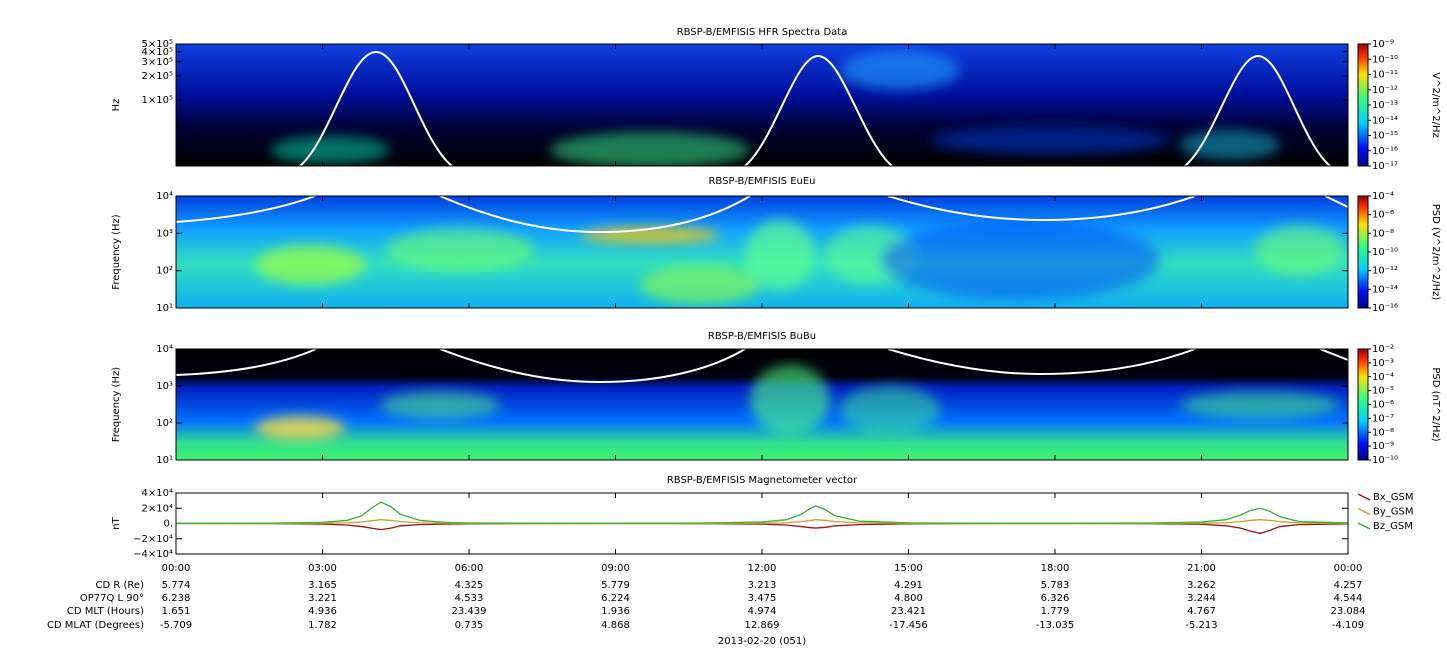 The height and width of the screenshot is (658, 1447). Describe the element at coordinates (908, 568) in the screenshot. I see `x-tick-label: 15:00` at that location.